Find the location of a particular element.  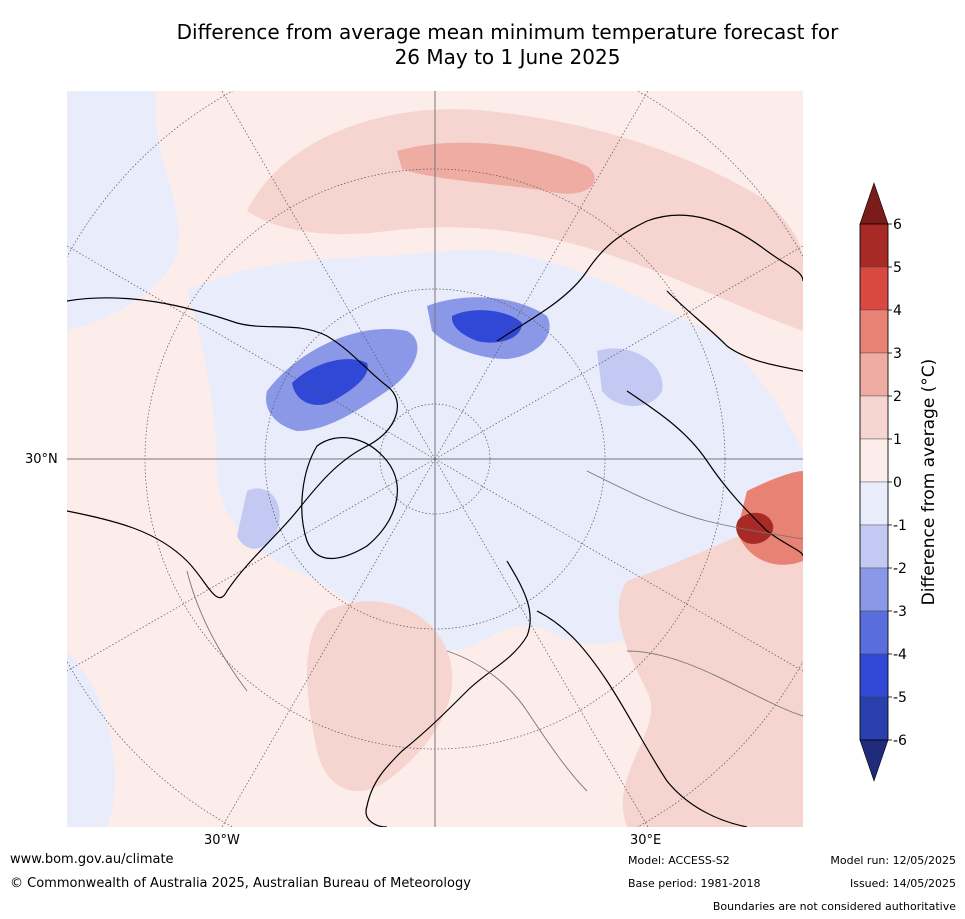

colorbar-tick-label: -5 is located at coordinates (900, 698).